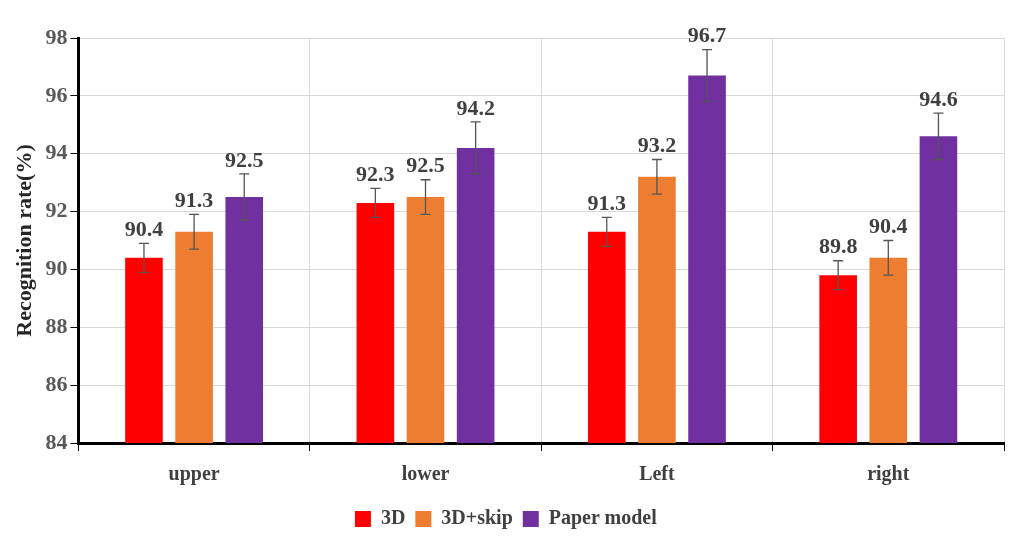  Describe the element at coordinates (707, 35) in the screenshot. I see `data-label: 96.7` at that location.